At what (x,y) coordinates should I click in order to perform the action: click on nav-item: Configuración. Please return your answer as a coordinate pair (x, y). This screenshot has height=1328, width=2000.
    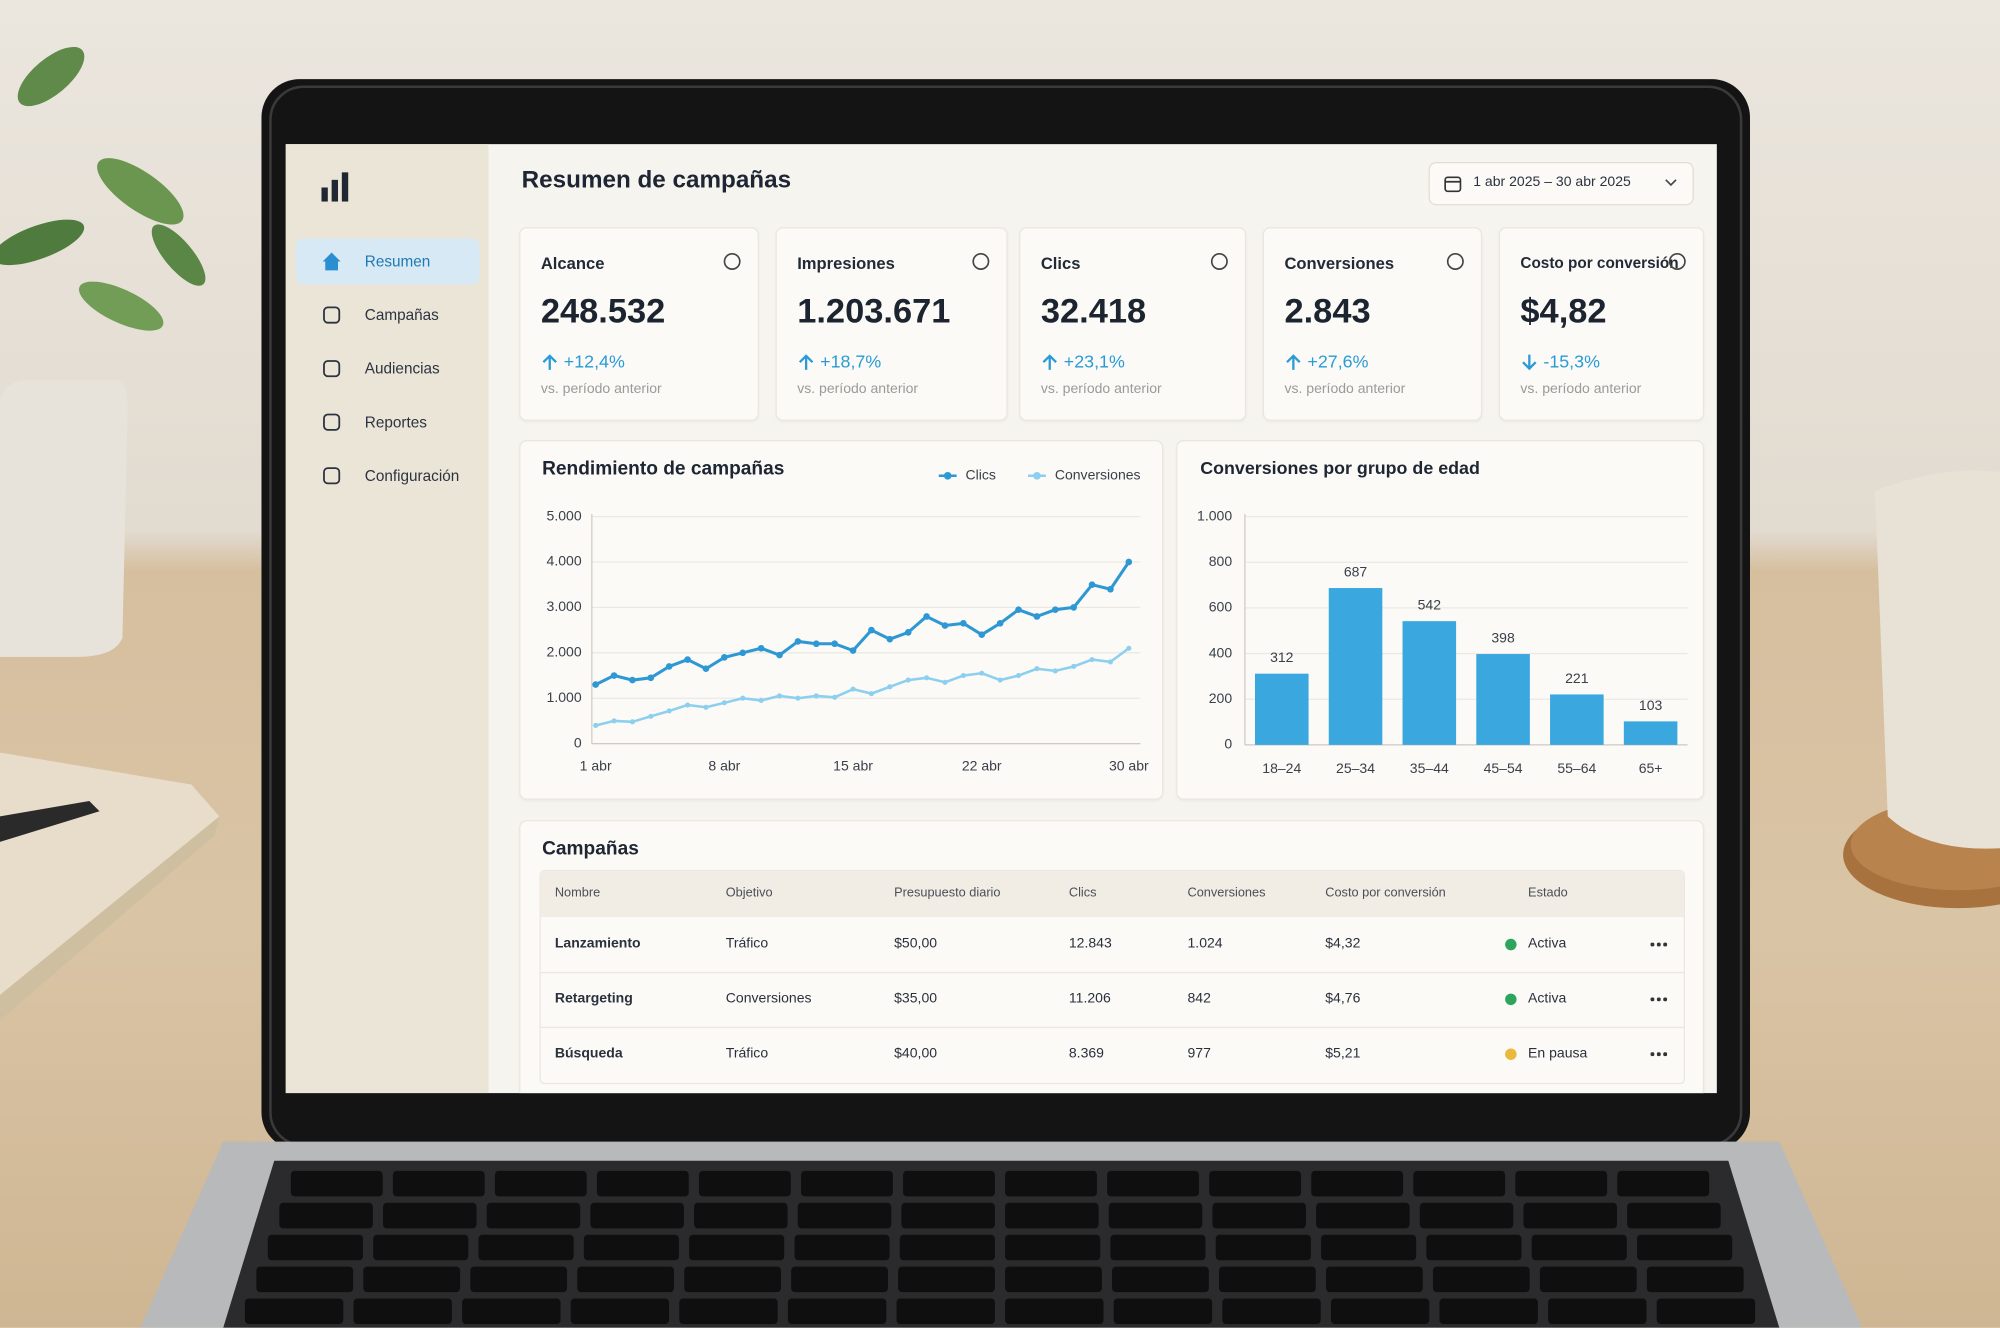
    Looking at the image, I should click on (388, 476).